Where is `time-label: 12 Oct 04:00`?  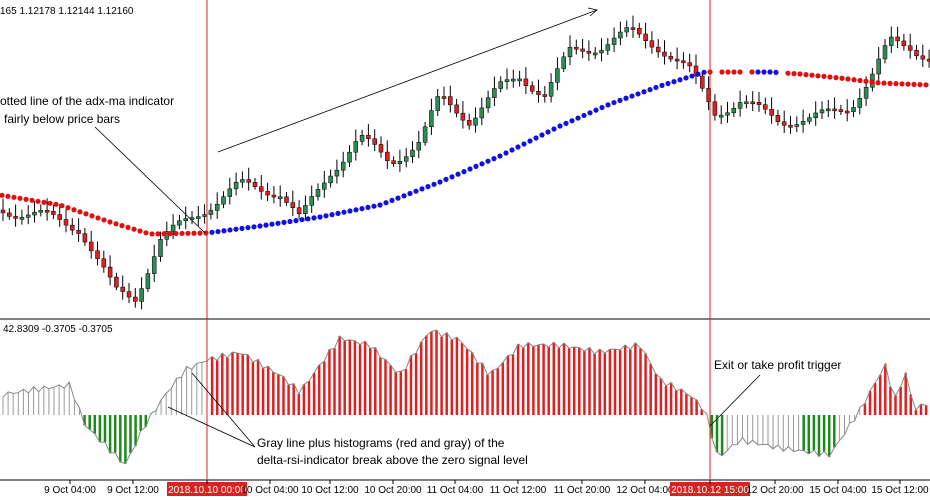 time-label: 12 Oct 04:00 is located at coordinates (645, 490).